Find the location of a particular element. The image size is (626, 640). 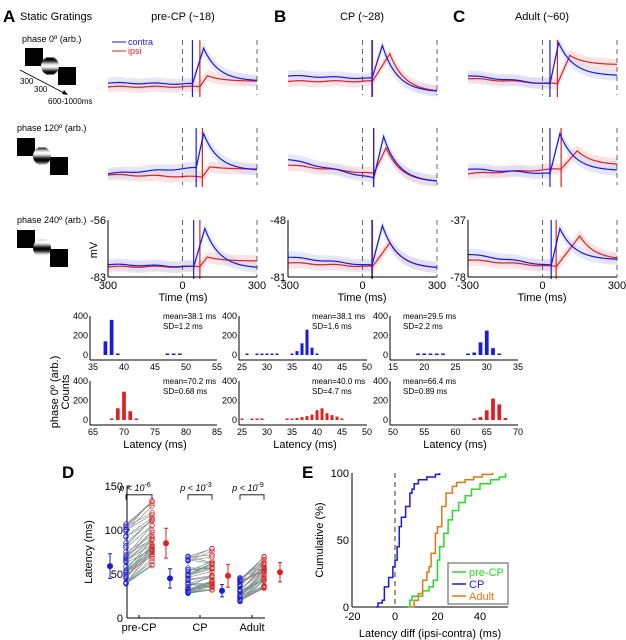

d-y-tick: 0 is located at coordinates (120, 619).